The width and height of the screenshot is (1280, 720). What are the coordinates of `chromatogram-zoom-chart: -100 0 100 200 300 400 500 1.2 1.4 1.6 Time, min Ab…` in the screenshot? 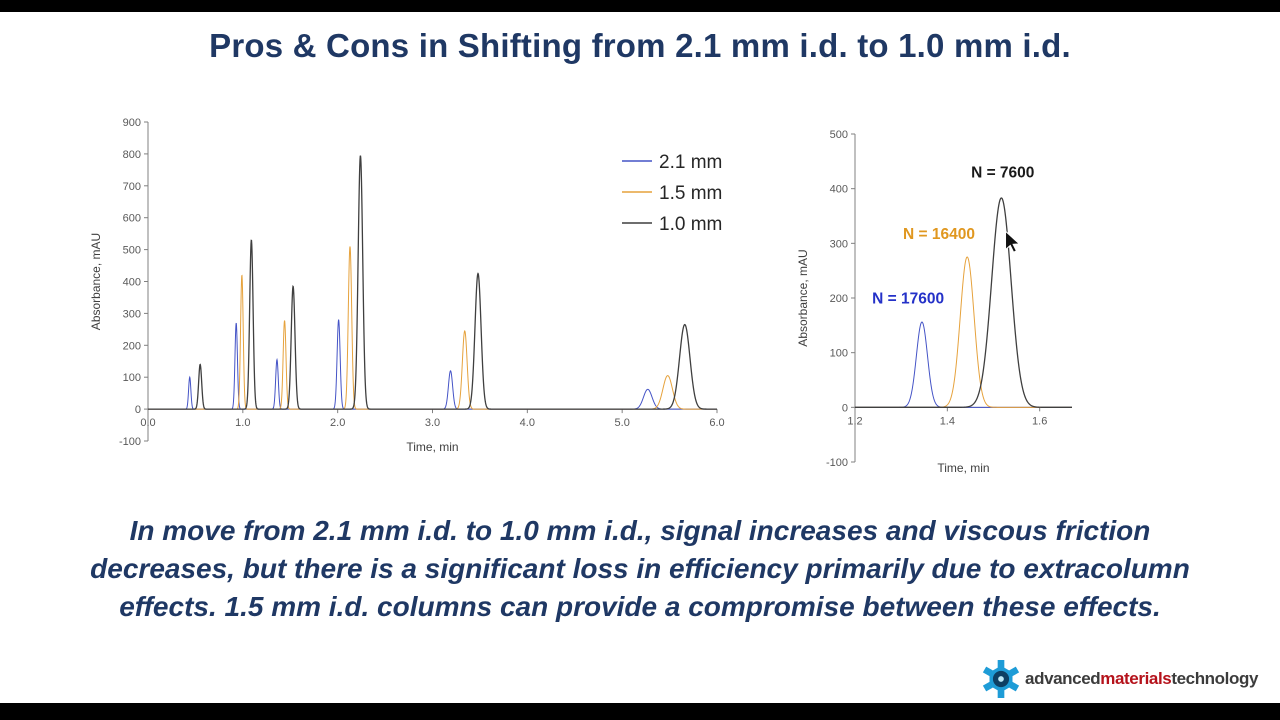 It's located at (934, 302).